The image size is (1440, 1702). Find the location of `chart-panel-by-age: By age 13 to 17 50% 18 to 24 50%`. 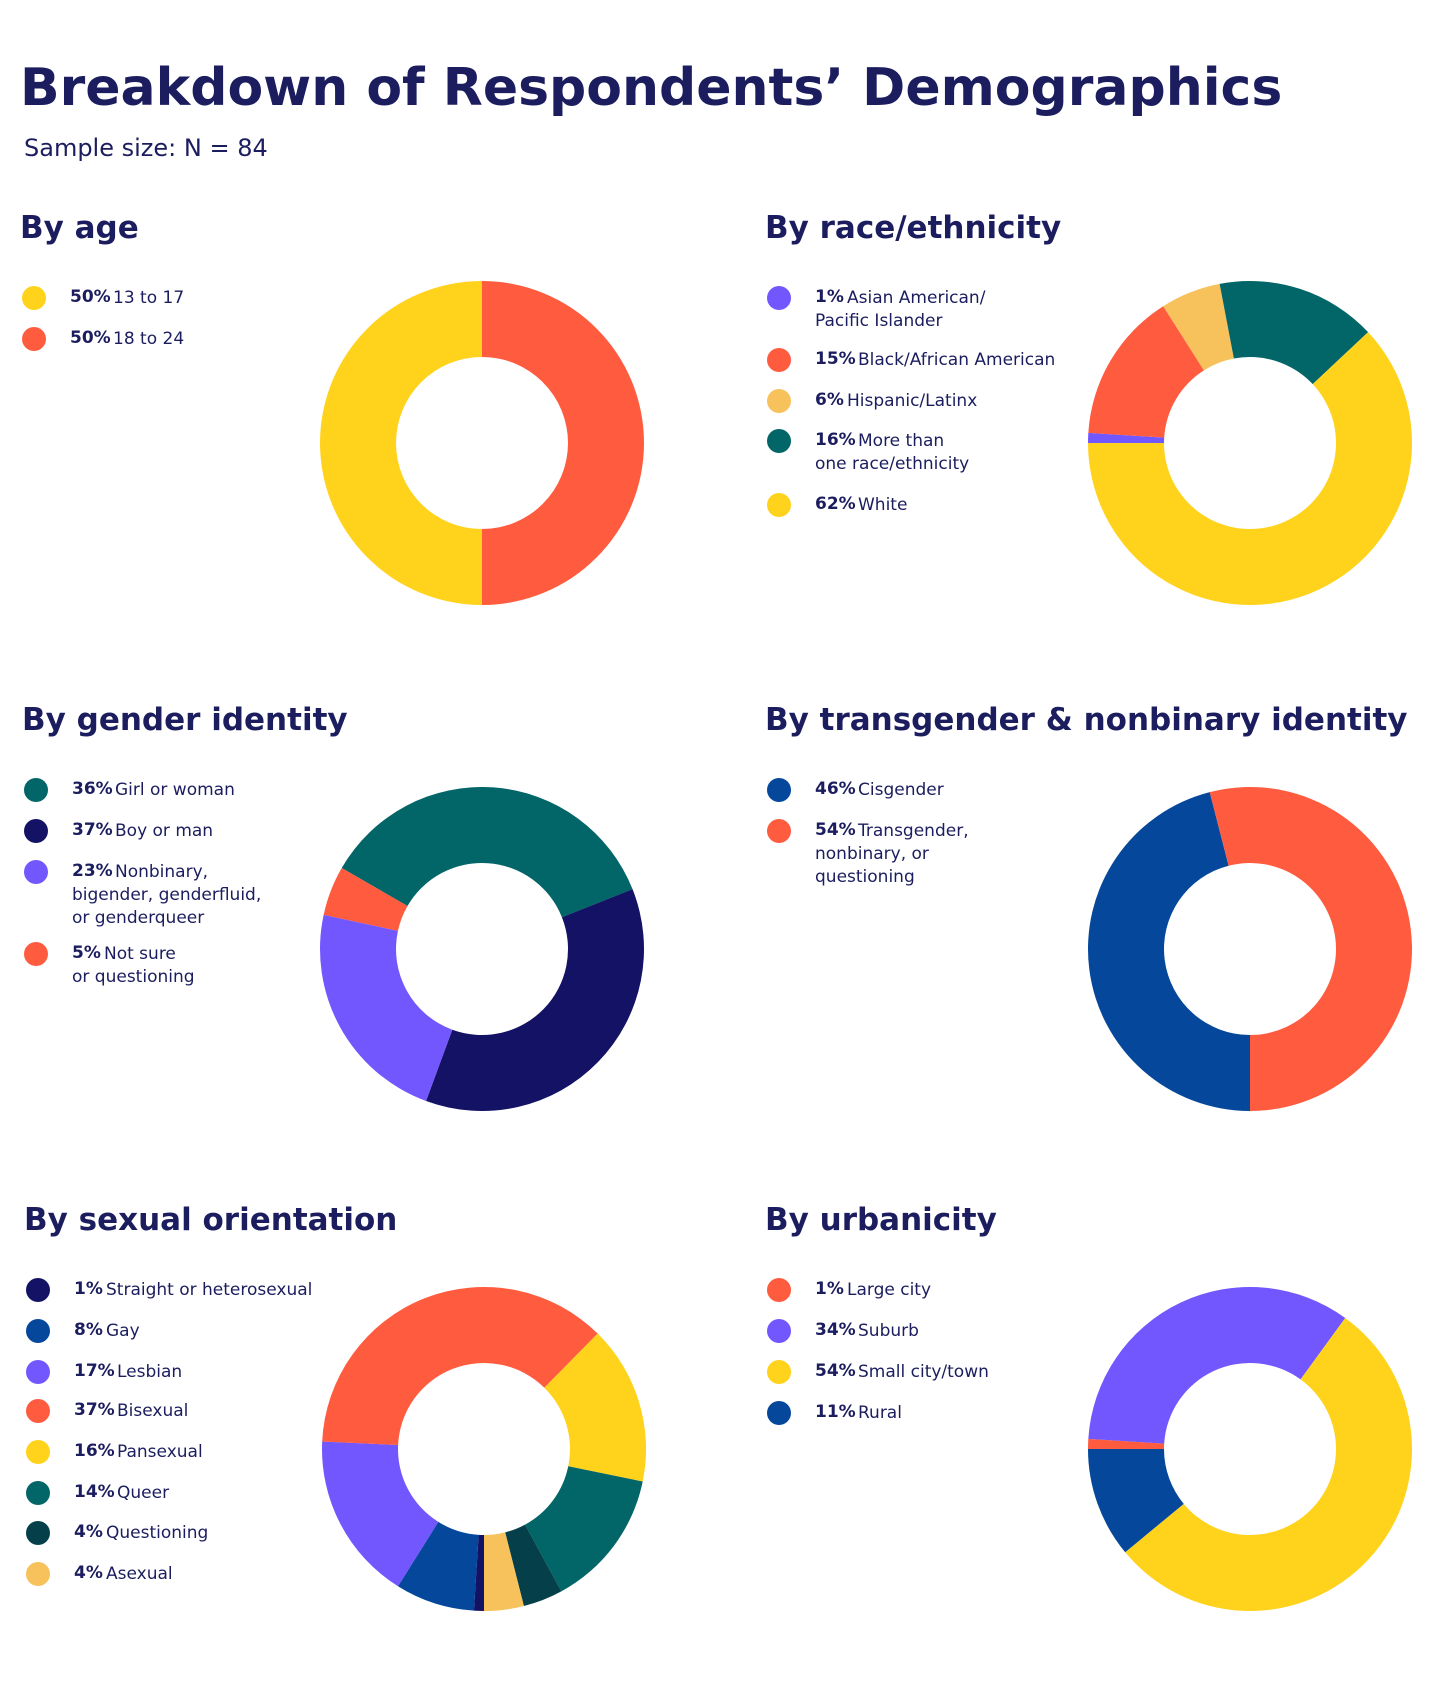

chart-panel-by-age: By age 13 to 17 50% 18 to 24 50% is located at coordinates (380, 460).